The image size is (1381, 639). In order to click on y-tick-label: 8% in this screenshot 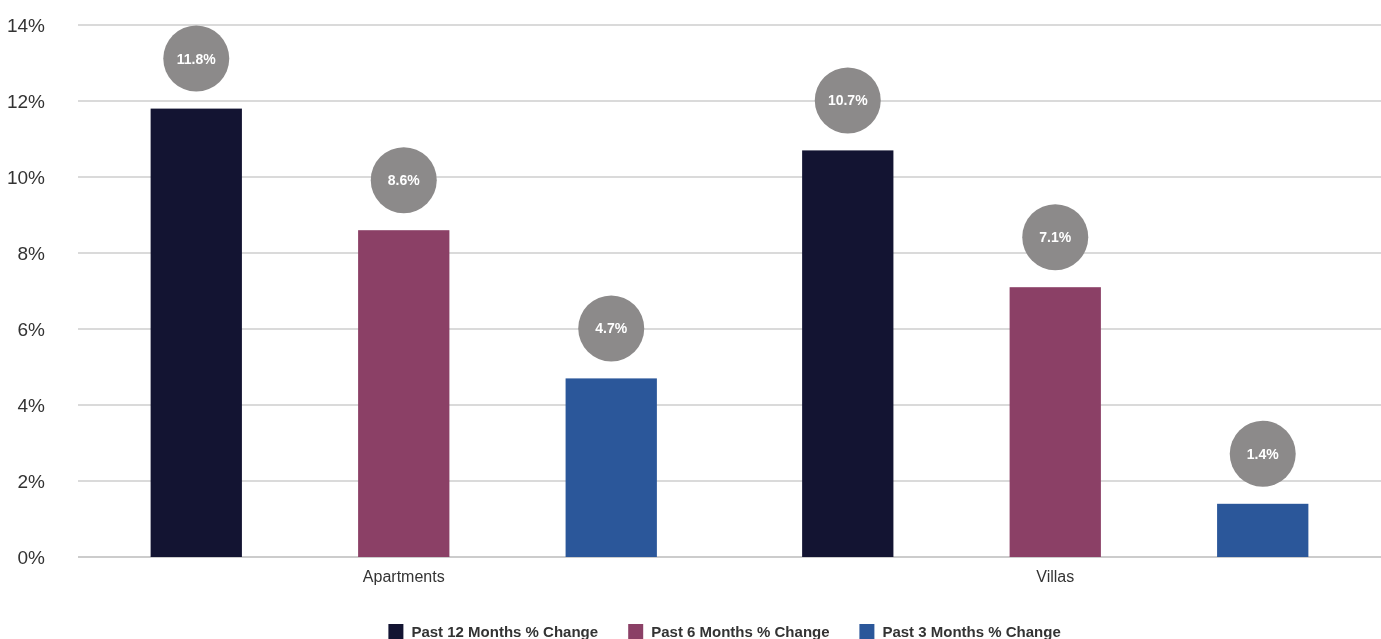, I will do `click(31, 253)`.